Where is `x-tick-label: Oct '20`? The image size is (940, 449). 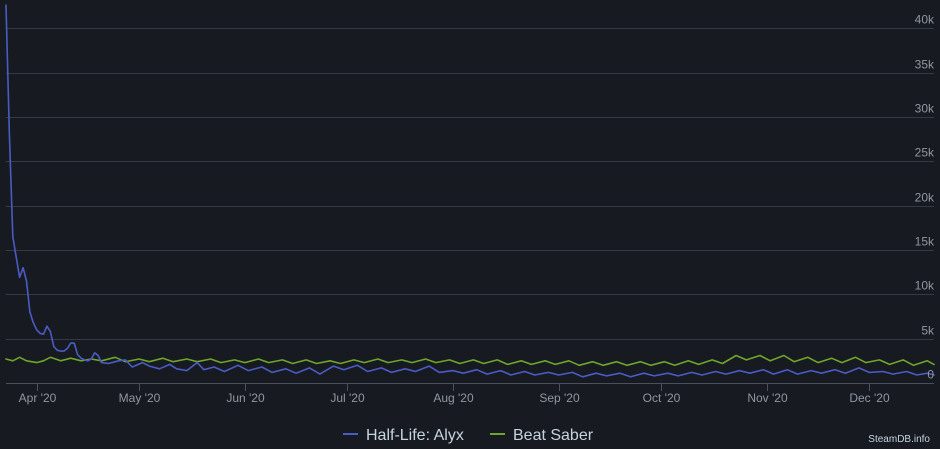 x-tick-label: Oct '20 is located at coordinates (662, 398).